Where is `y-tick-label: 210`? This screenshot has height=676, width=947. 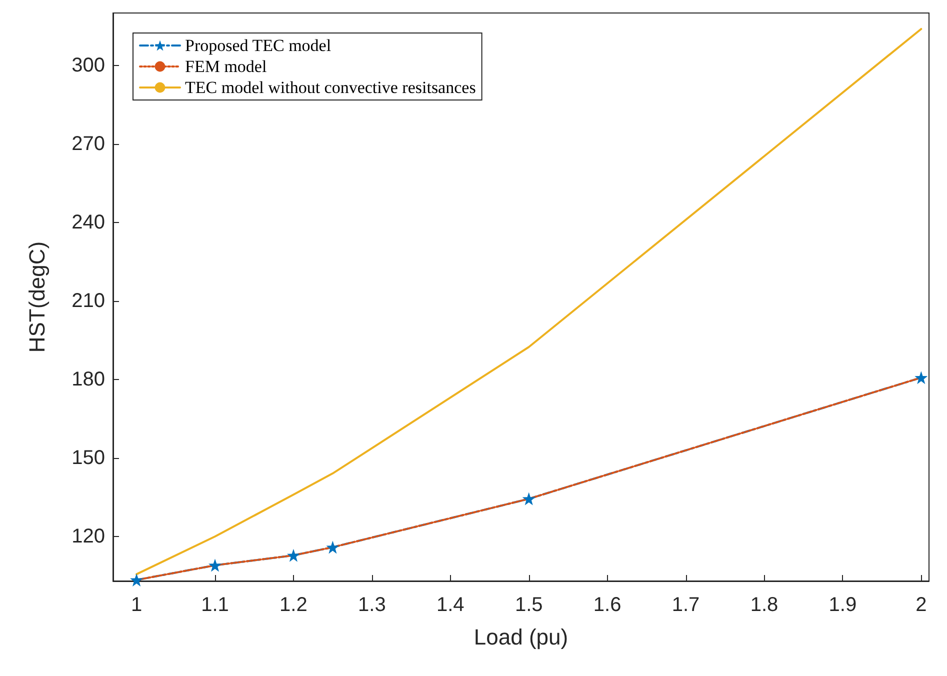
y-tick-label: 210 is located at coordinates (88, 301).